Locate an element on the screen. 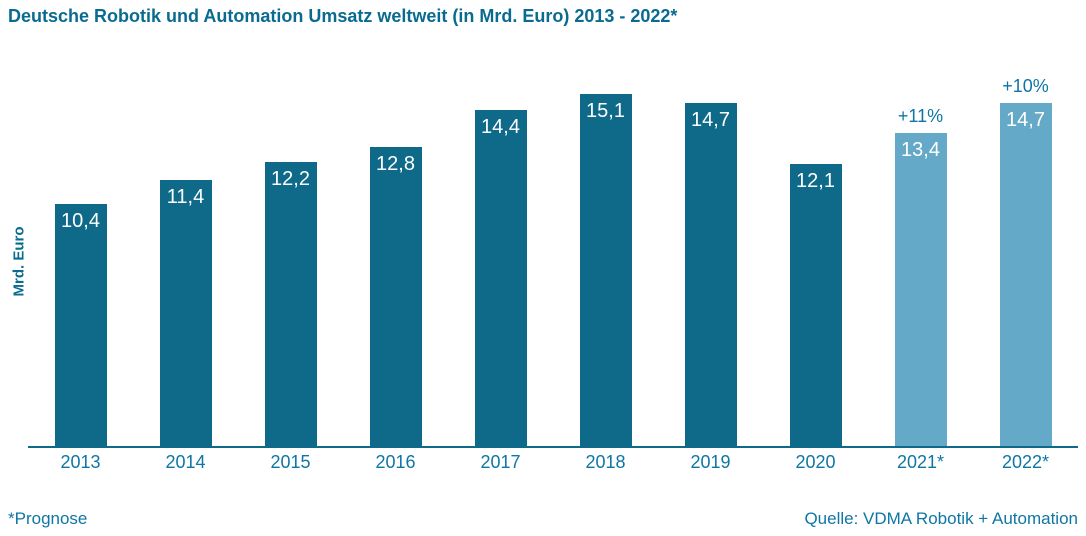 This screenshot has height=536, width=1086. bar-value-label: 12,8 is located at coordinates (395, 164).